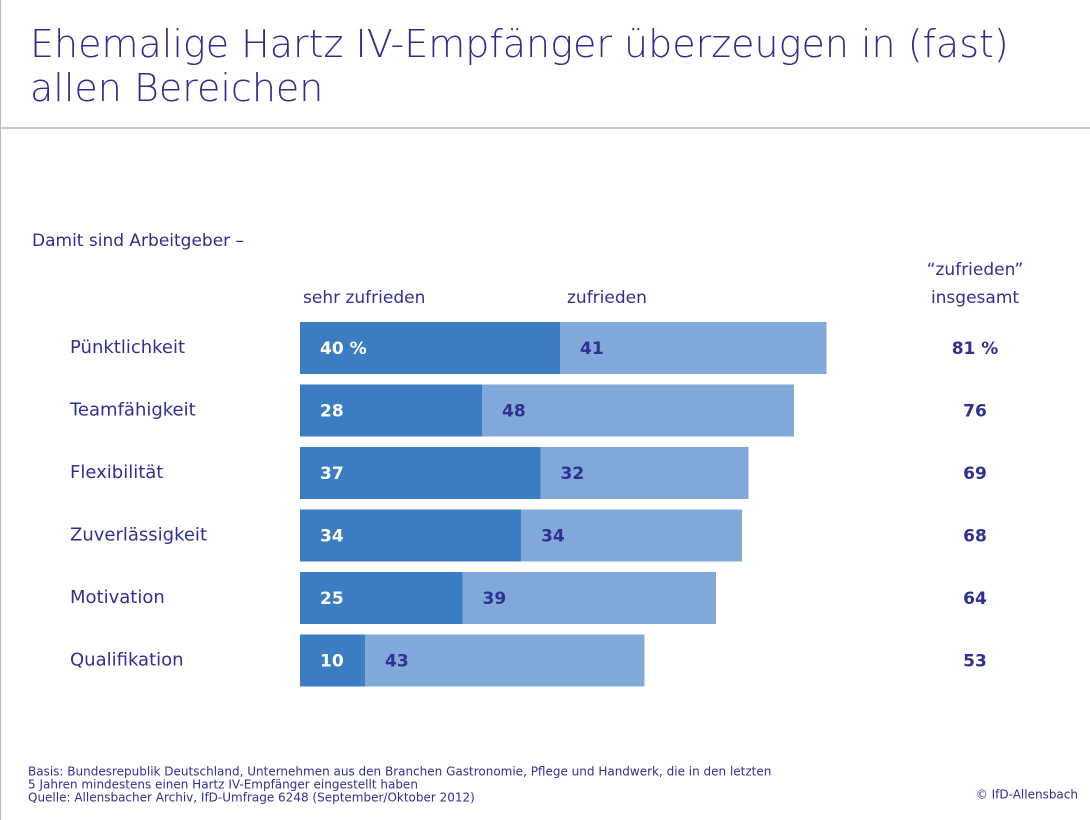 The height and width of the screenshot is (820, 1090). Describe the element at coordinates (975, 537) in the screenshot. I see `total-label: 68` at that location.